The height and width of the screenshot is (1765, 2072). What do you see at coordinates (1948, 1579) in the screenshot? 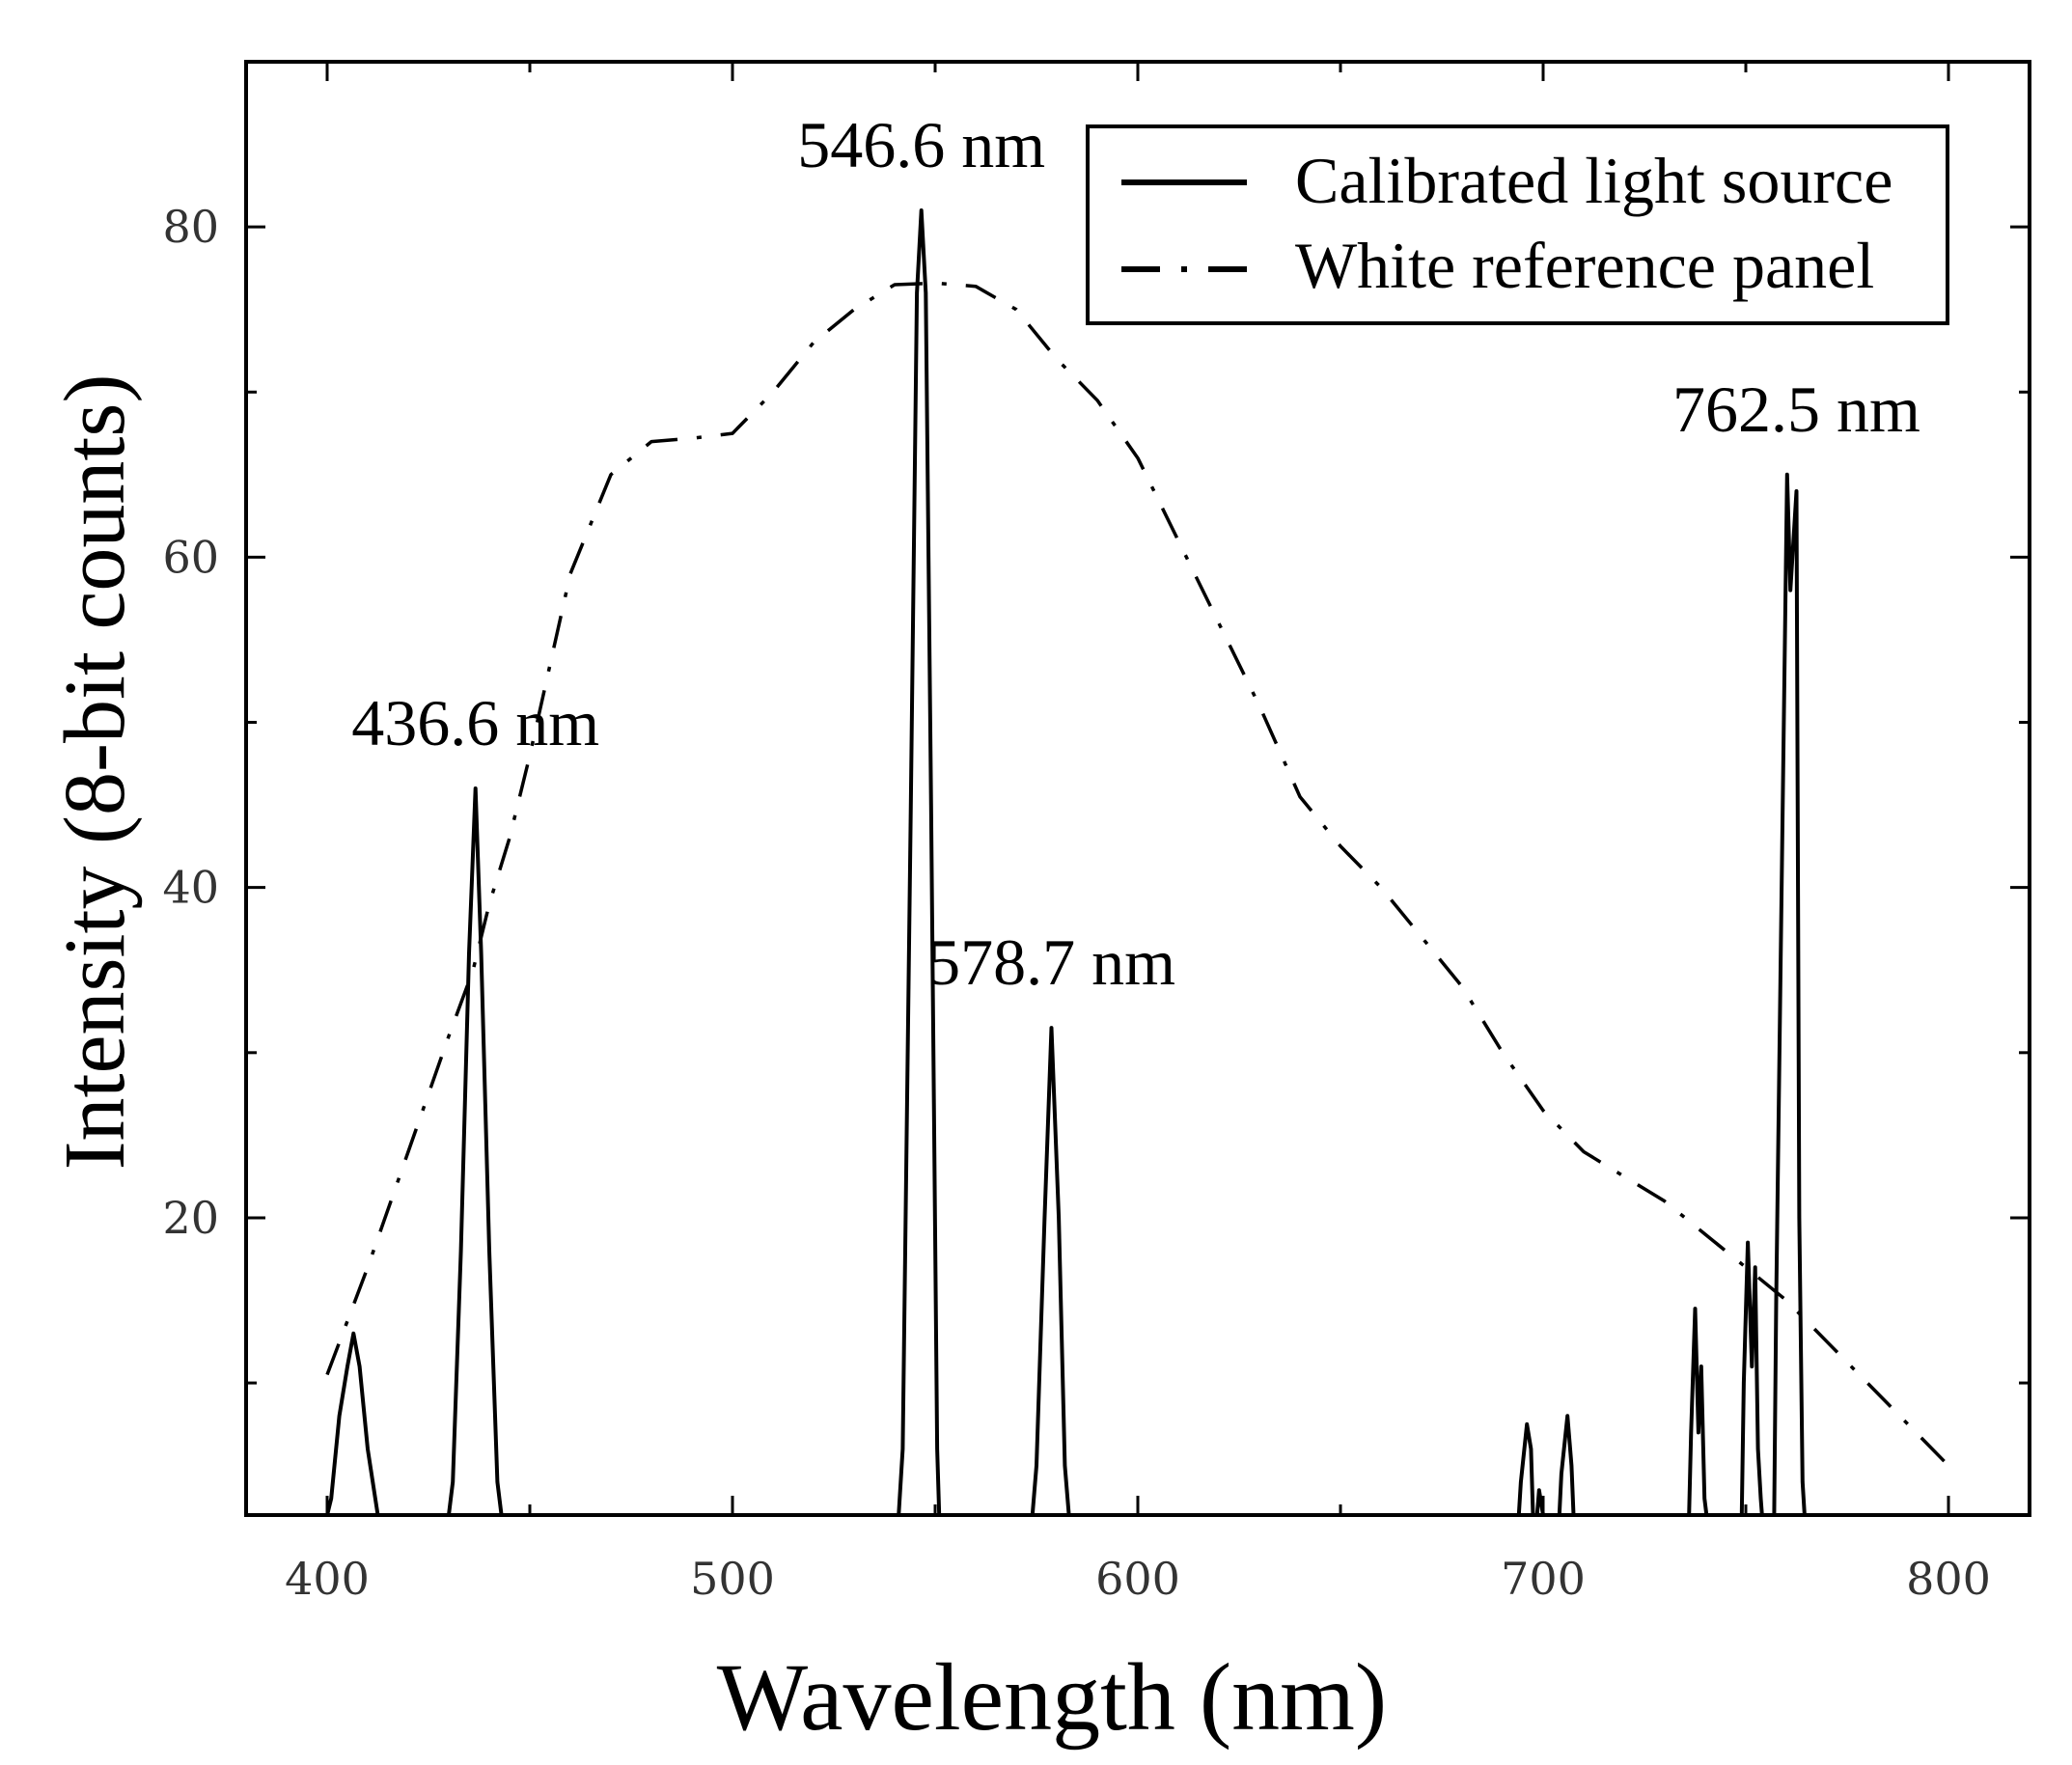
I see `x-tick-label: 800` at bounding box center [1948, 1579].